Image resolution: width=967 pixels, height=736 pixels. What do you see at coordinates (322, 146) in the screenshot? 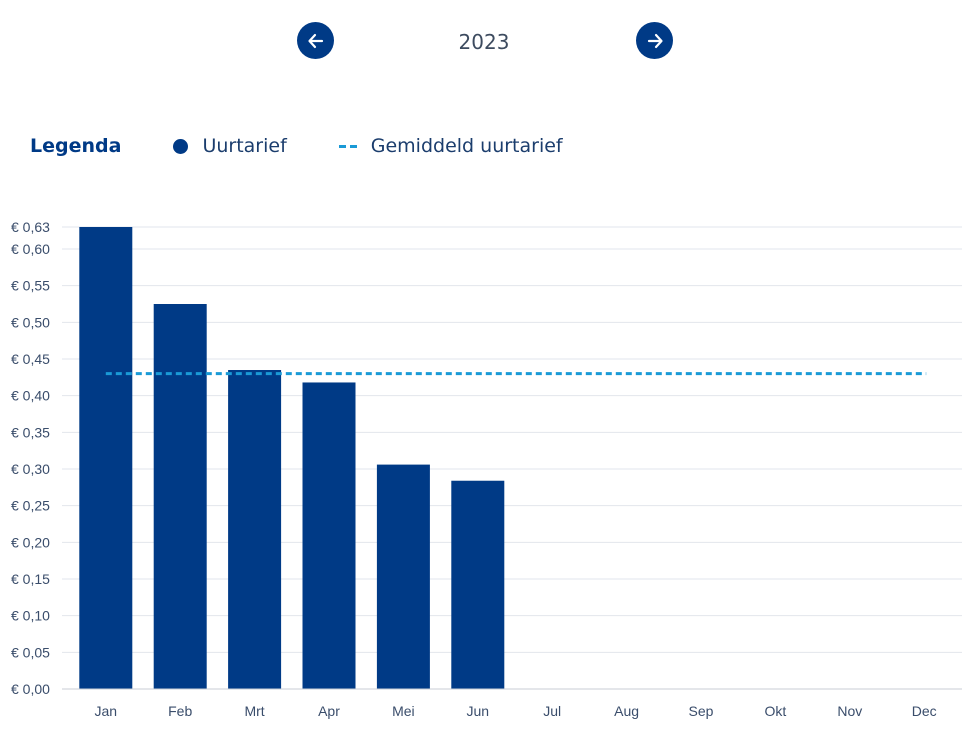
I see `legend: Legenda Uurtarief Gemiddeld uurtarief` at bounding box center [322, 146].